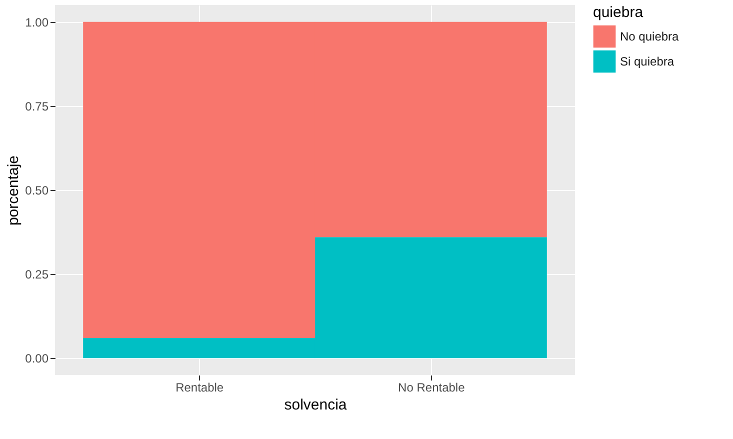 This screenshot has width=733, height=439. What do you see at coordinates (13, 190) in the screenshot?
I see `y-axis-title: porcentaje` at bounding box center [13, 190].